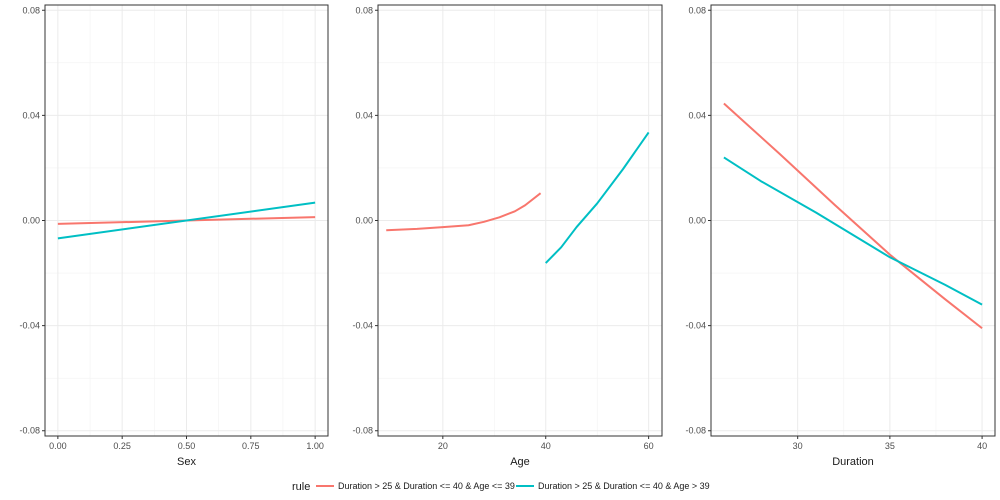 The width and height of the screenshot is (1000, 500). Describe the element at coordinates (58, 446) in the screenshot. I see `x-tick-label: 0.00` at that location.